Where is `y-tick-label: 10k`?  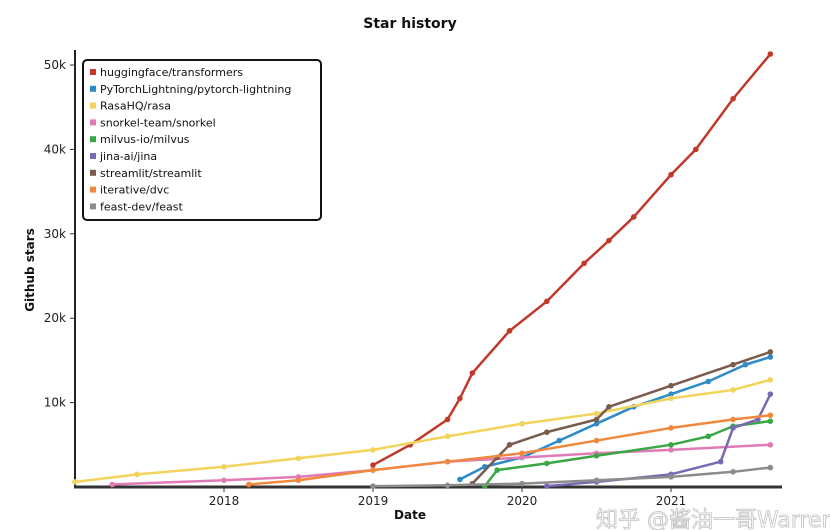 y-tick-label: 10k is located at coordinates (55, 403).